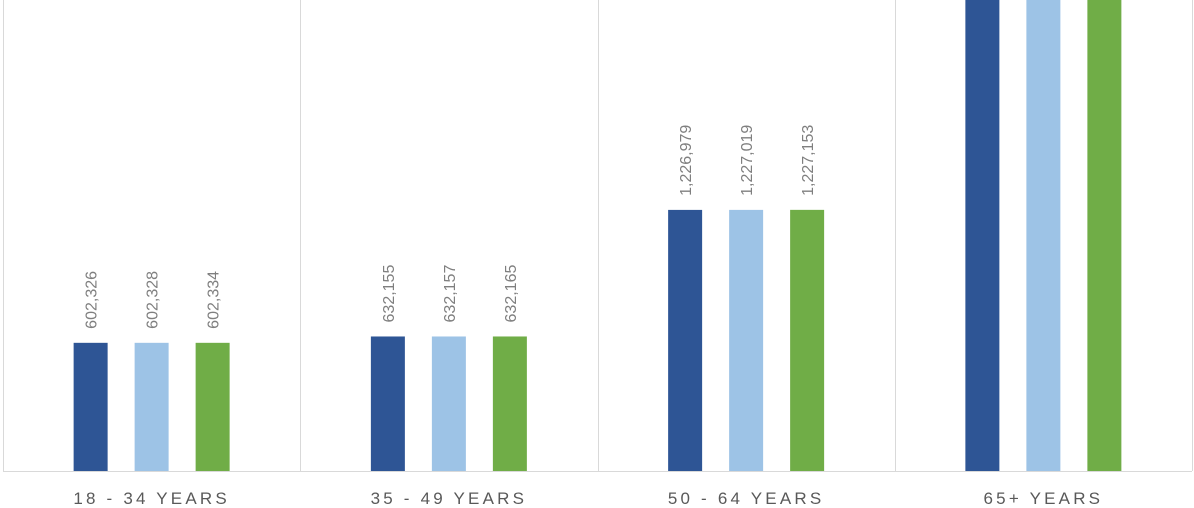 This screenshot has width=1194, height=508. I want to click on x-tick-label: 35 - 49 YEARS, so click(449, 498).